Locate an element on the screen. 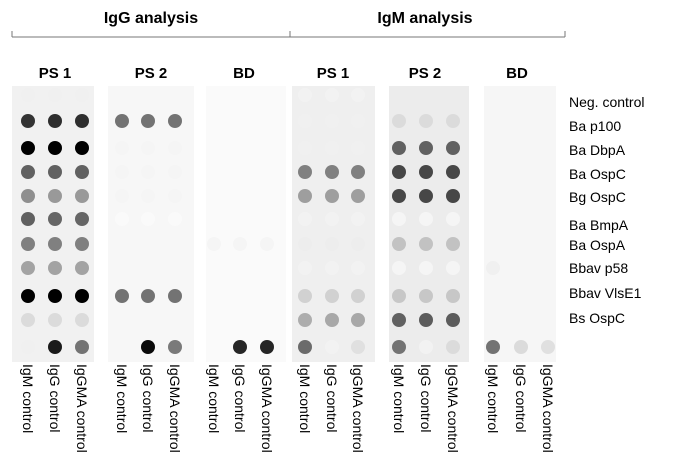 The image size is (686, 475). antigen-label: Ba BmpA is located at coordinates (599, 225).